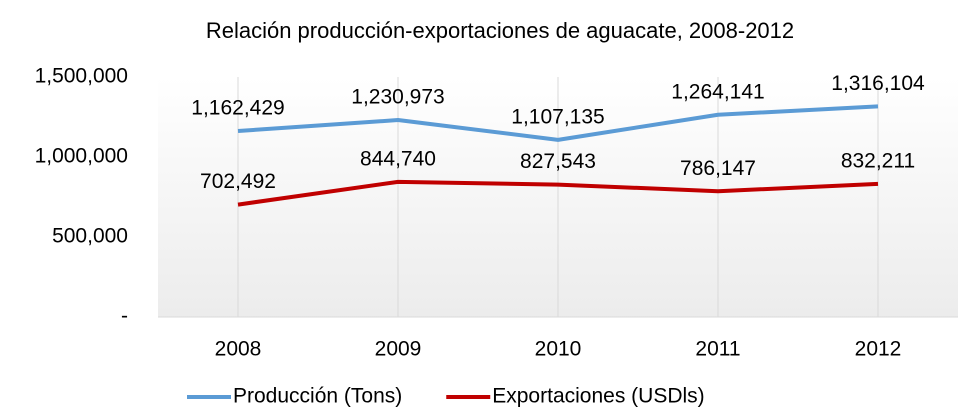 The width and height of the screenshot is (961, 413). What do you see at coordinates (878, 160) in the screenshot?
I see `data-label: 832,211` at bounding box center [878, 160].